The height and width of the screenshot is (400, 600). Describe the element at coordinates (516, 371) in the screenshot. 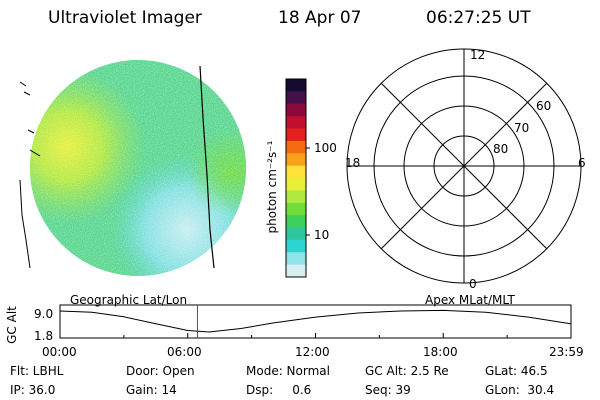

I see `glat-info: GLat: 46.5` at that location.